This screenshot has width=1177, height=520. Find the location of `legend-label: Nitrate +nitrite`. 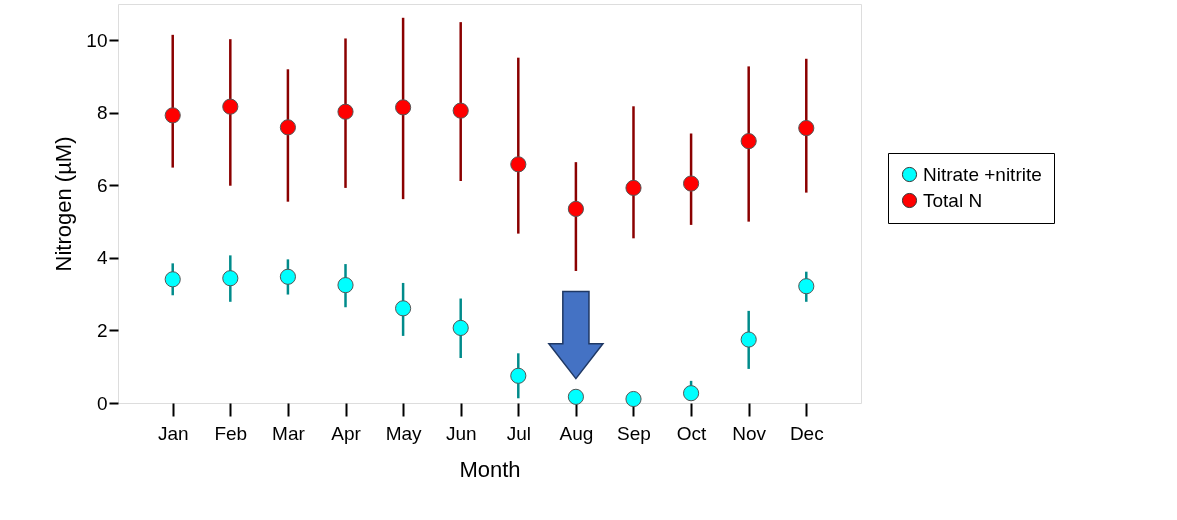

legend-label: Nitrate +nitrite is located at coordinates (982, 174).